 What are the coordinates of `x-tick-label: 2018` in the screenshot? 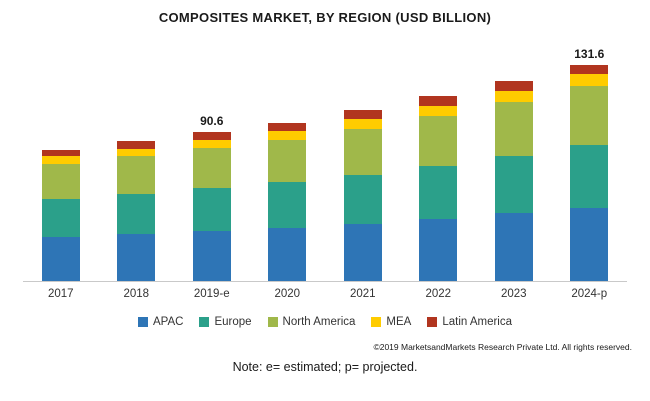 It's located at (136, 294).